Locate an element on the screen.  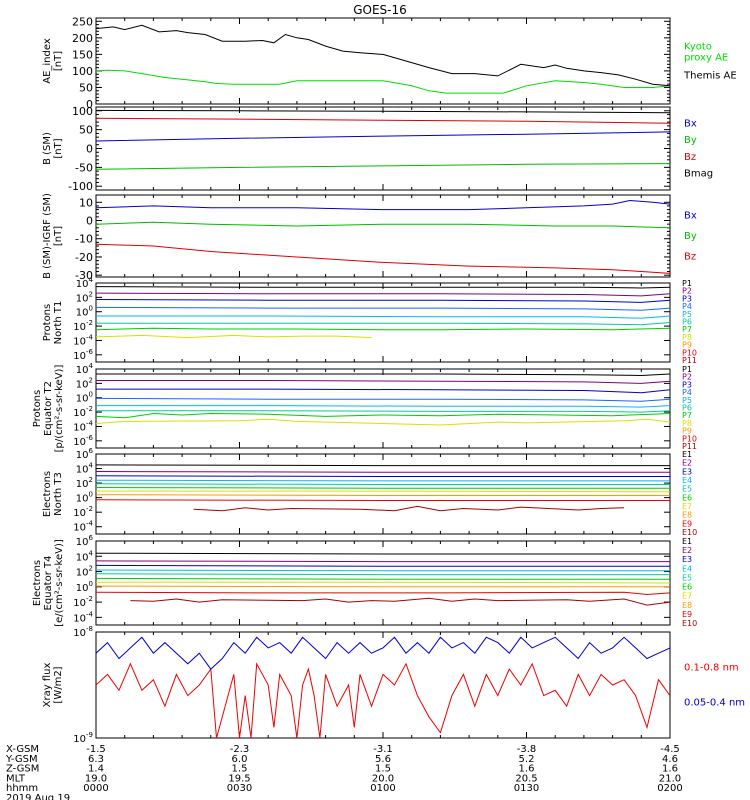
date-label: 2019 Aug 19 is located at coordinates (38, 796).